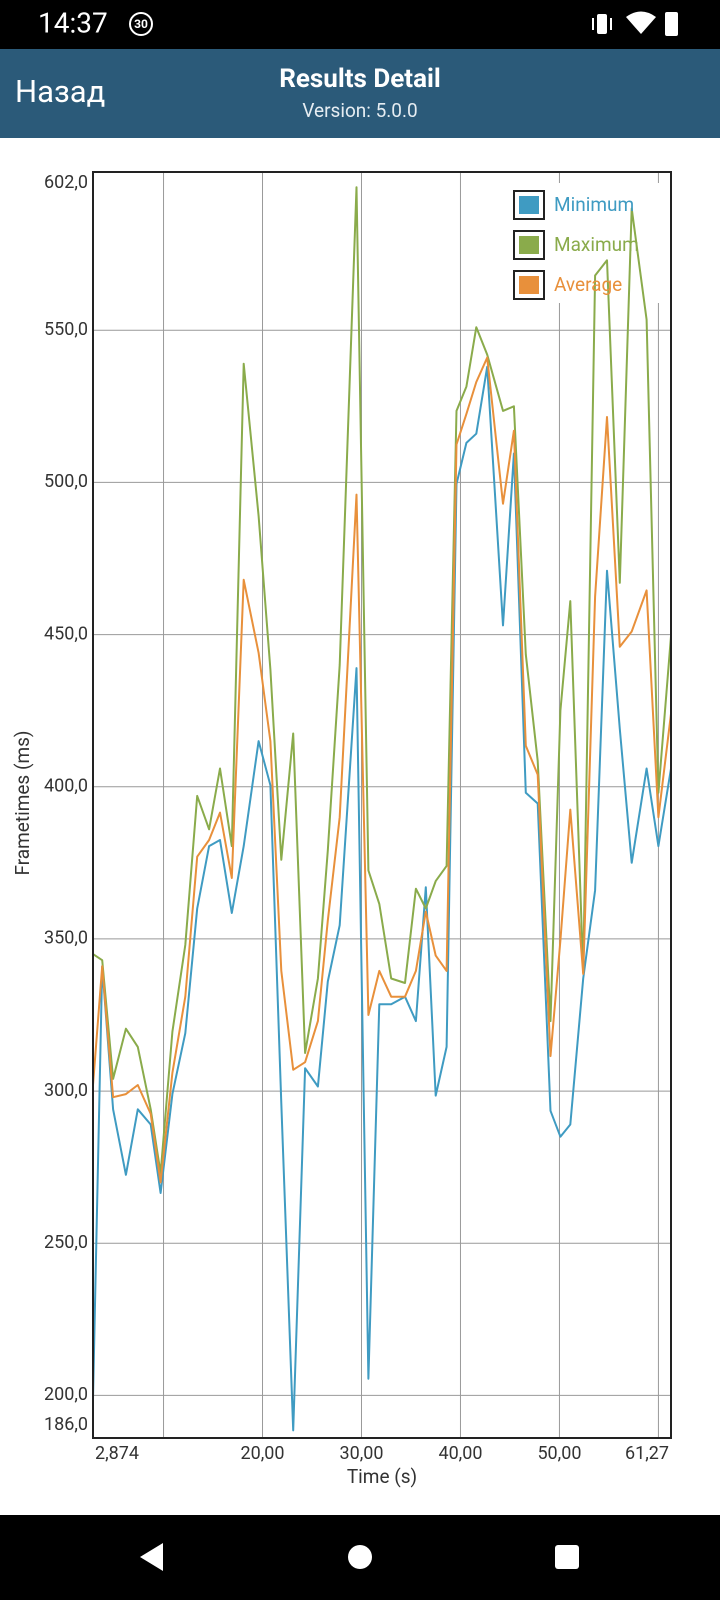 The image size is (720, 1600). What do you see at coordinates (66, 1394) in the screenshot?
I see `y-tick-label: 200,0` at bounding box center [66, 1394].